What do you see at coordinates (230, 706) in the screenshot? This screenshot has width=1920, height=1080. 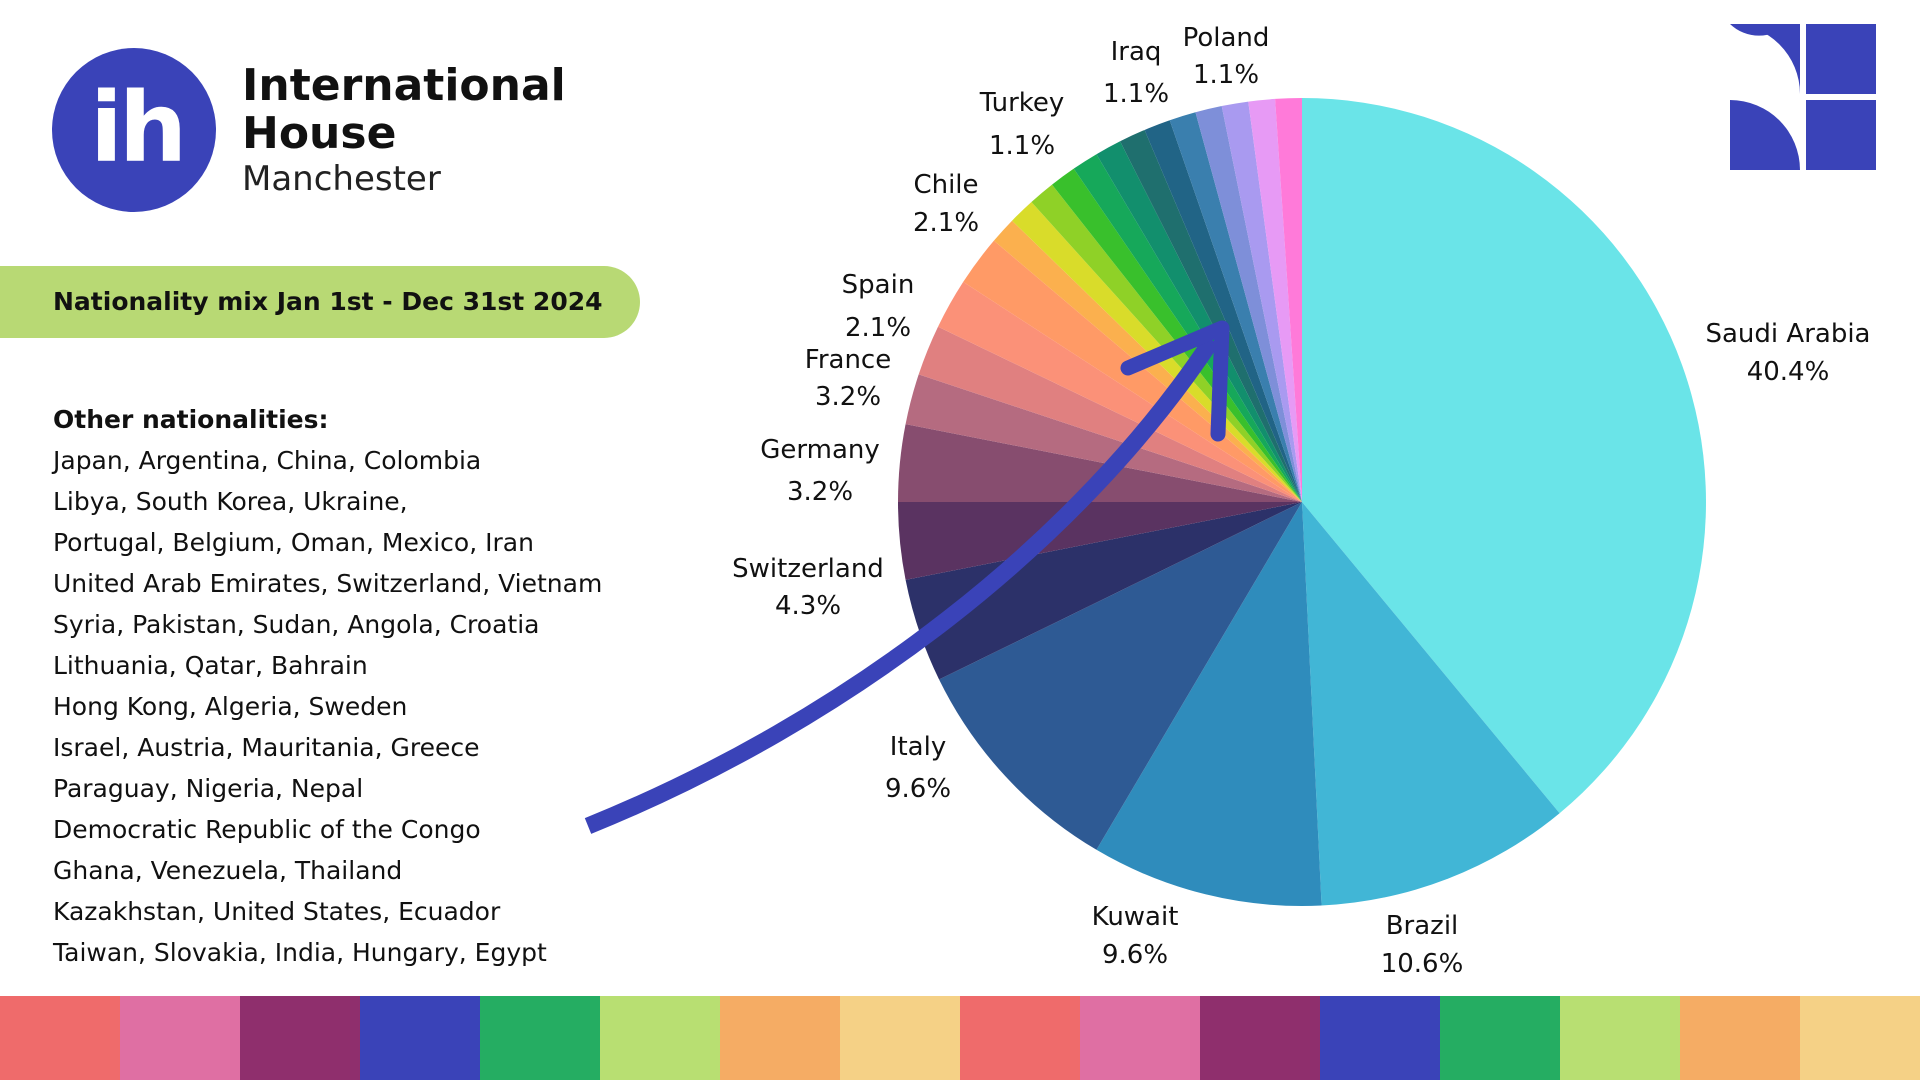 I see `list-item: Hong Kong, Algeria, Sweden` at bounding box center [230, 706].